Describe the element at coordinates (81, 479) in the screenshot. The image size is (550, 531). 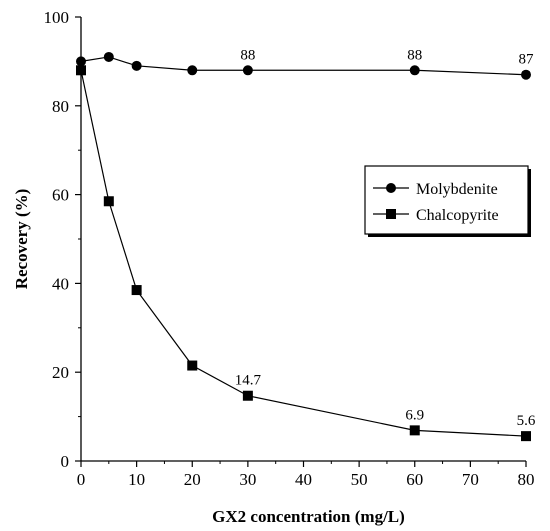
I see `x-tick-label: 0` at that location.